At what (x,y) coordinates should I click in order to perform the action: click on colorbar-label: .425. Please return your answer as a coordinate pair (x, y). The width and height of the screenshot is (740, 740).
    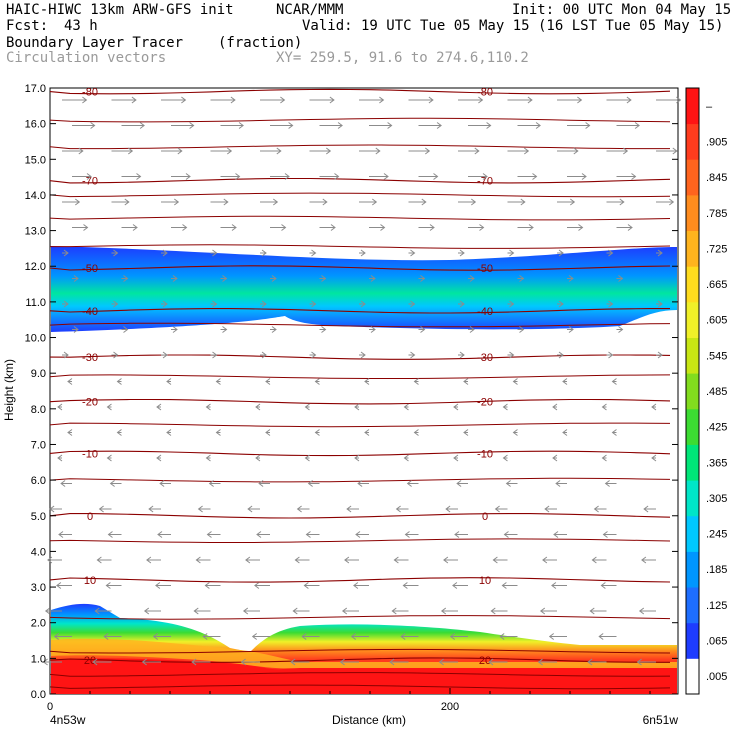
    Looking at the image, I should click on (716, 428).